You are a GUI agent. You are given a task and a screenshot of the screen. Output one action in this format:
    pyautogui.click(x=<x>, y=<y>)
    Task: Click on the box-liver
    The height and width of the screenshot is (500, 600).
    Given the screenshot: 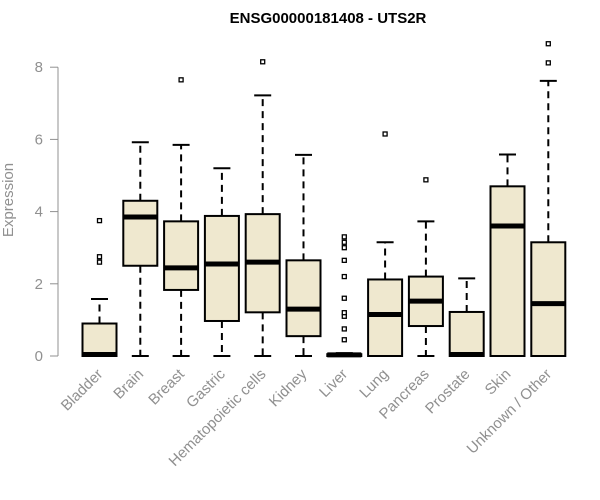 What is the action you would take?
    pyautogui.click(x=344, y=296)
    